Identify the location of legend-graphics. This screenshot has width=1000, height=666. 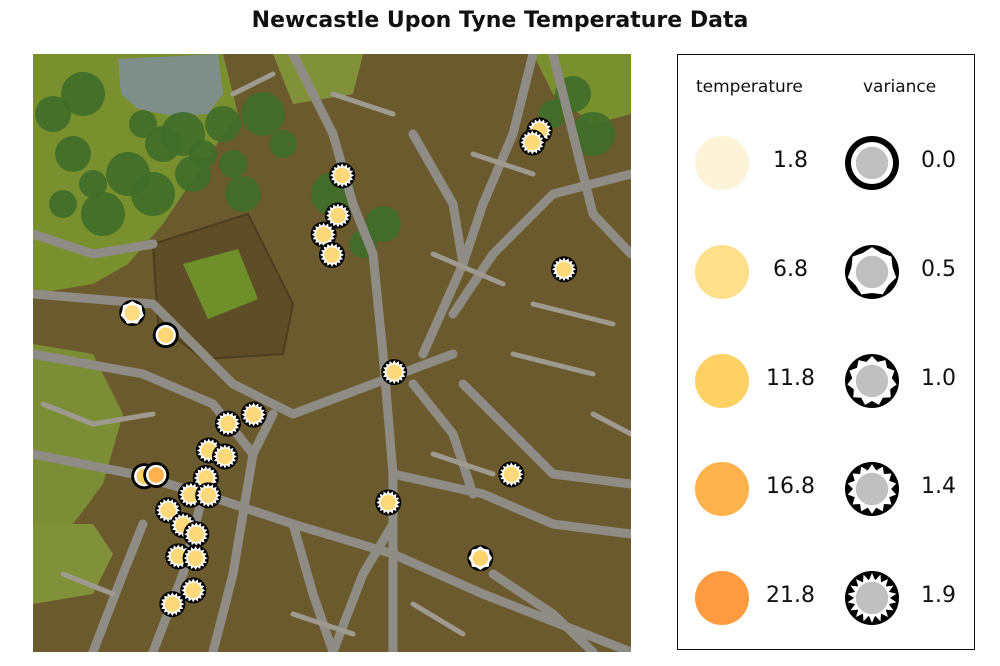
(797, 380).